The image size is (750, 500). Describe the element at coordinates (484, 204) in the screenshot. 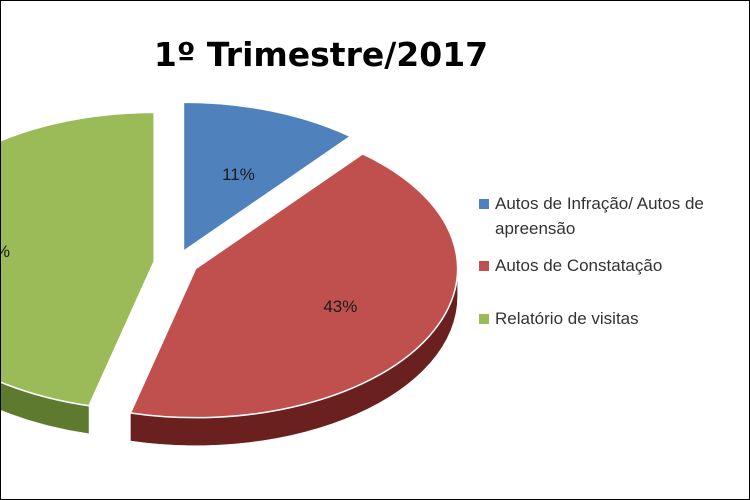

I see `legend-swatch-infracao` at that location.